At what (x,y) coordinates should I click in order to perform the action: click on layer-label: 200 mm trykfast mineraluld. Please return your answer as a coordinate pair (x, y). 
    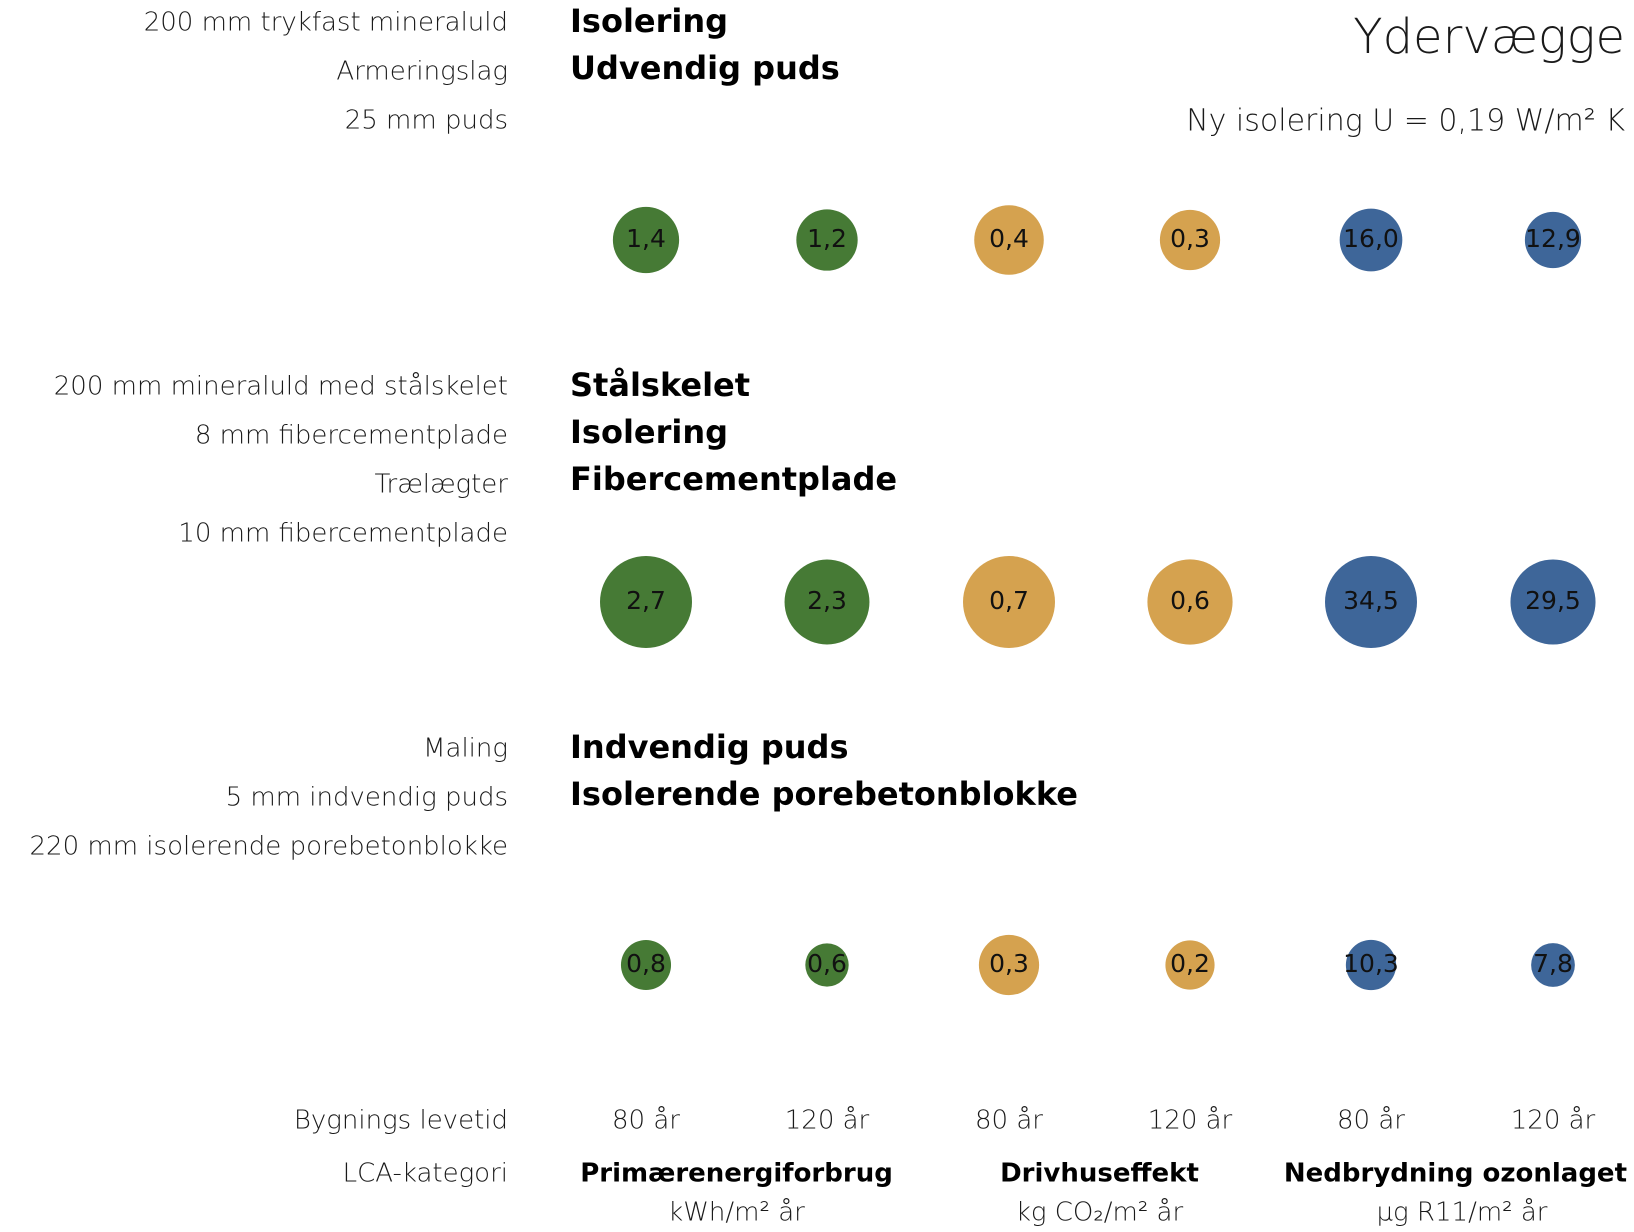
    Looking at the image, I should click on (326, 23).